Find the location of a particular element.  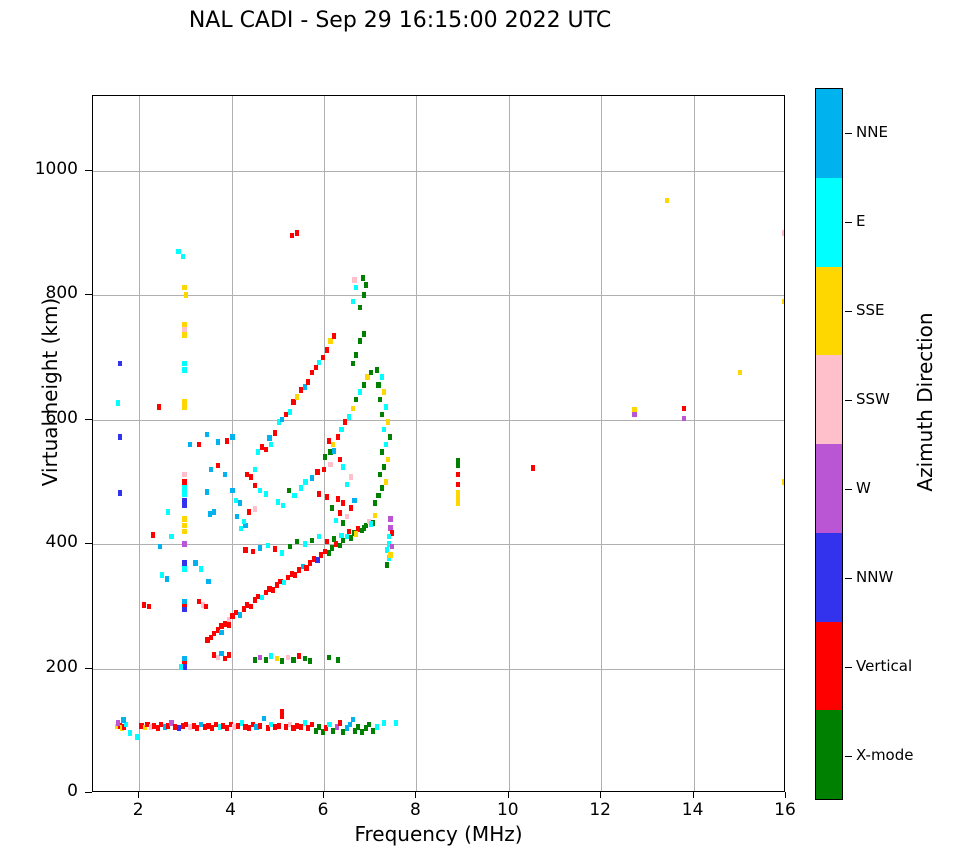

y-axis-tick is located at coordinates (88, 295).